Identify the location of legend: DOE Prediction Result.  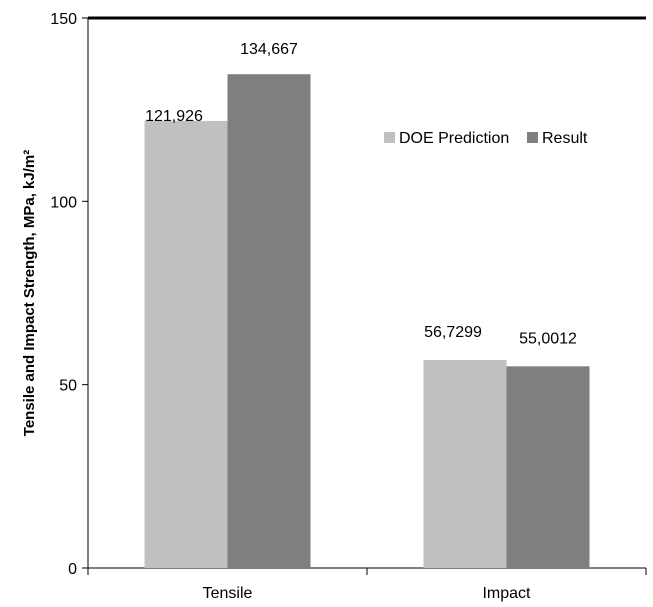
(486, 138).